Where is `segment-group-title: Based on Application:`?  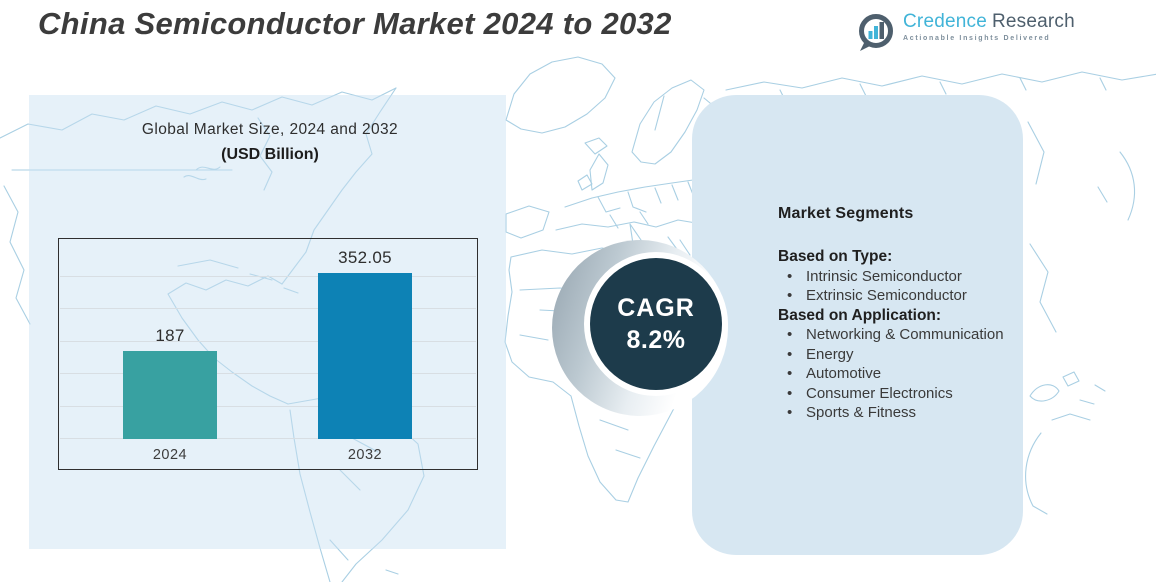 segment-group-title: Based on Application: is located at coordinates (860, 315).